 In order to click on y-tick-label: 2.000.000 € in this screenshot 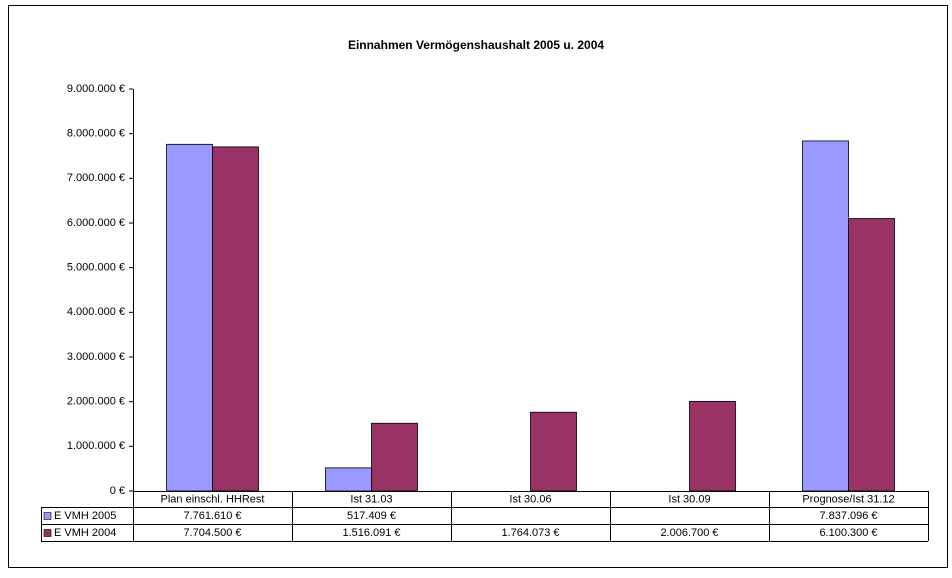, I will do `click(96, 402)`.